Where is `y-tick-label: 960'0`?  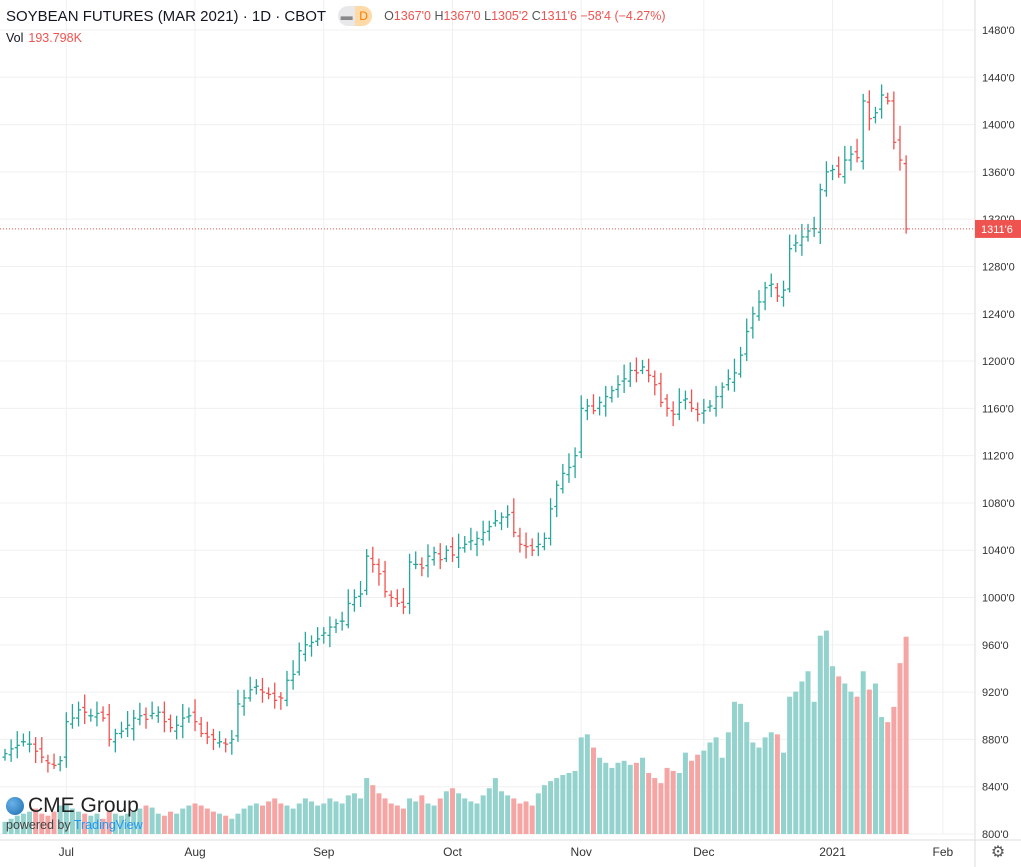 y-tick-label: 960'0 is located at coordinates (995, 646).